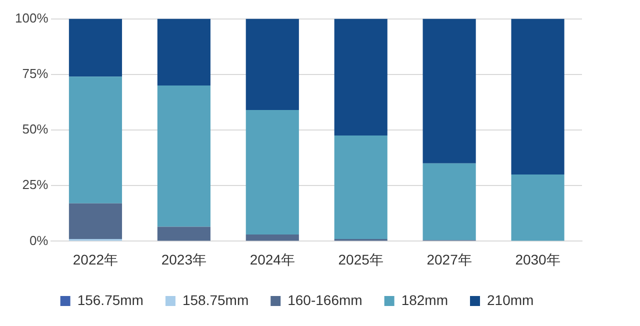 This screenshot has height=326, width=640. I want to click on y-tick-label: 75%, so click(35, 73).